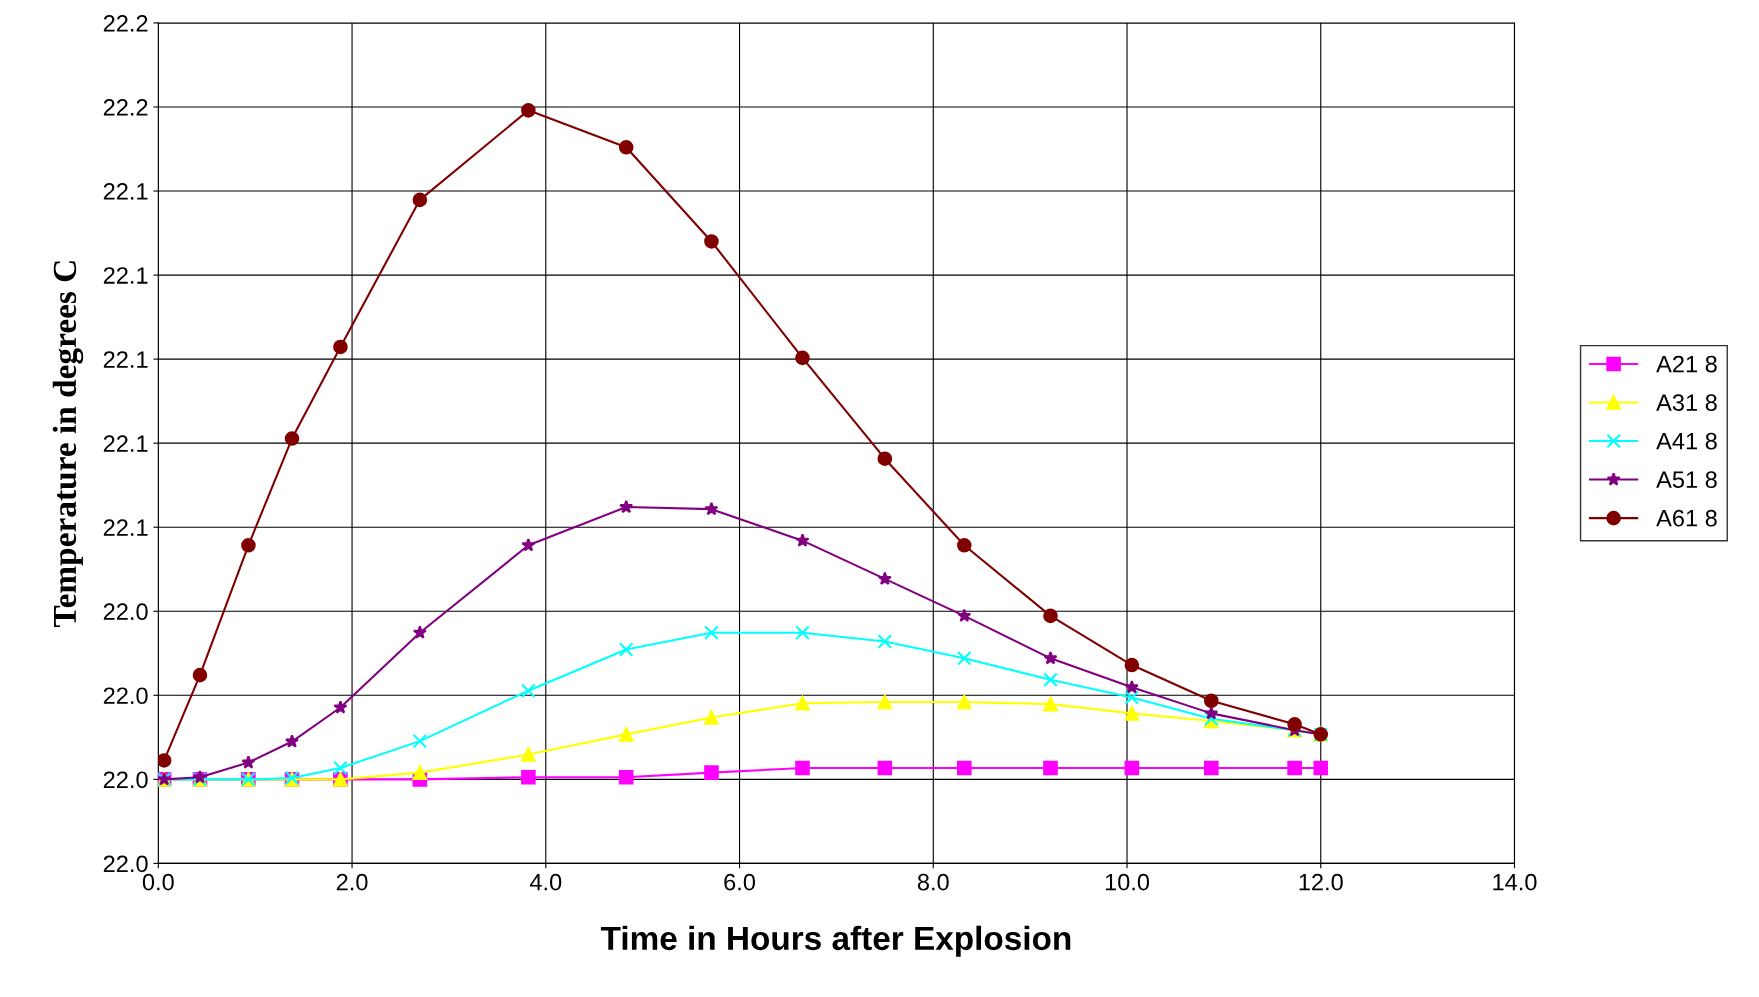 The image size is (1759, 997). What do you see at coordinates (1686, 402) in the screenshot?
I see `legend-label: A31 8` at bounding box center [1686, 402].